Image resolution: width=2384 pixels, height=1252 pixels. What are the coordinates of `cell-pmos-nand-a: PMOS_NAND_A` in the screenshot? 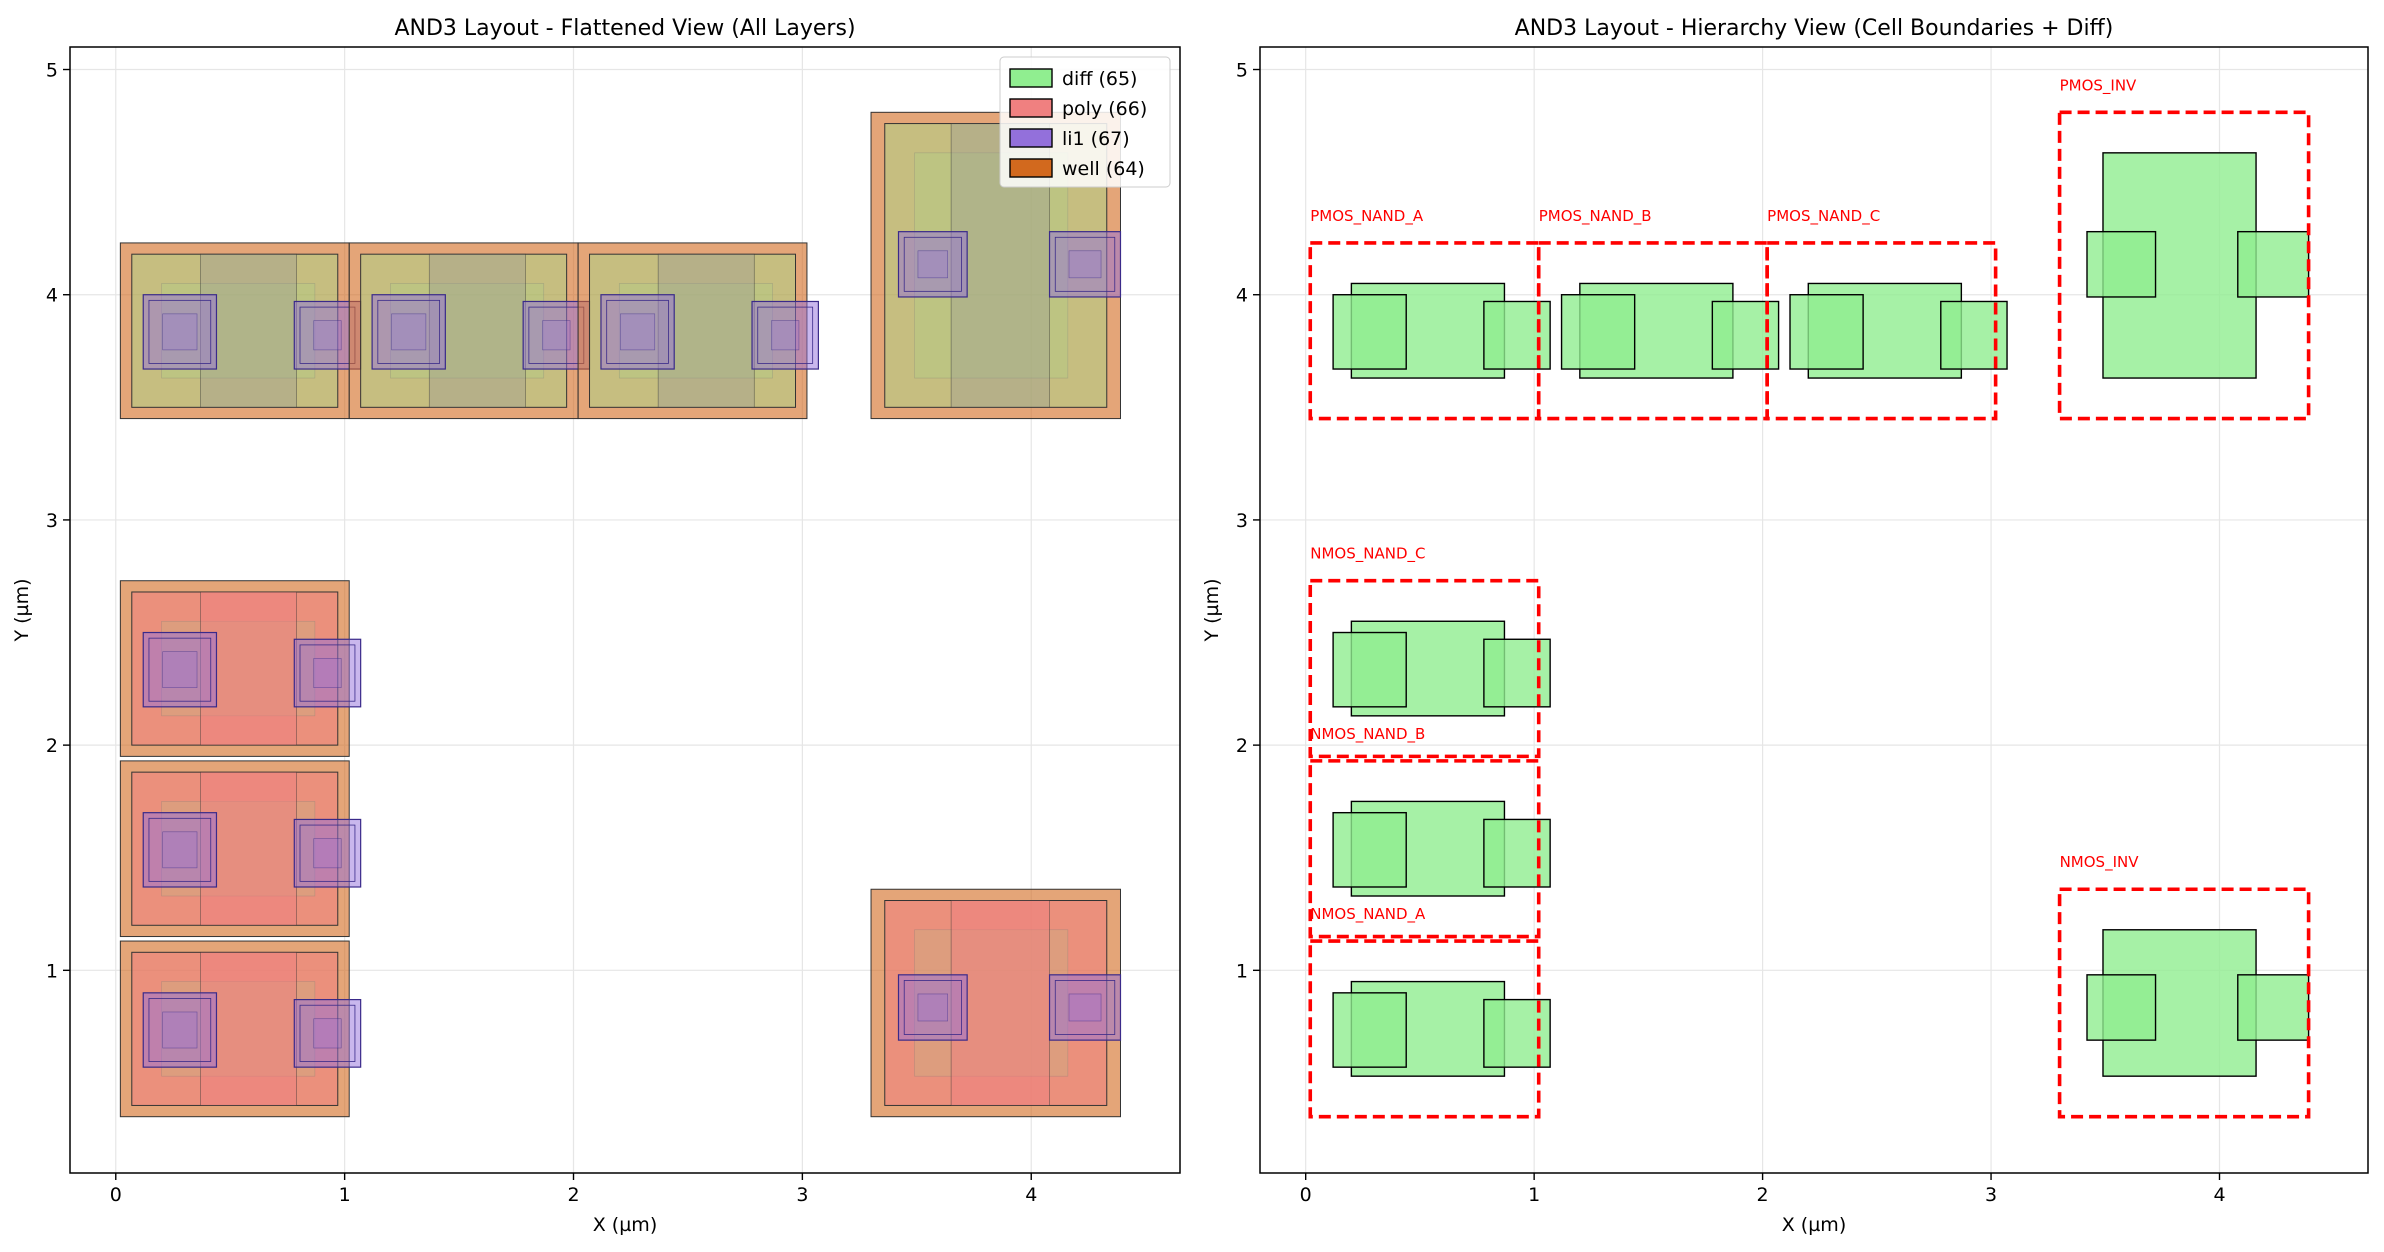 It's located at (1429, 314).